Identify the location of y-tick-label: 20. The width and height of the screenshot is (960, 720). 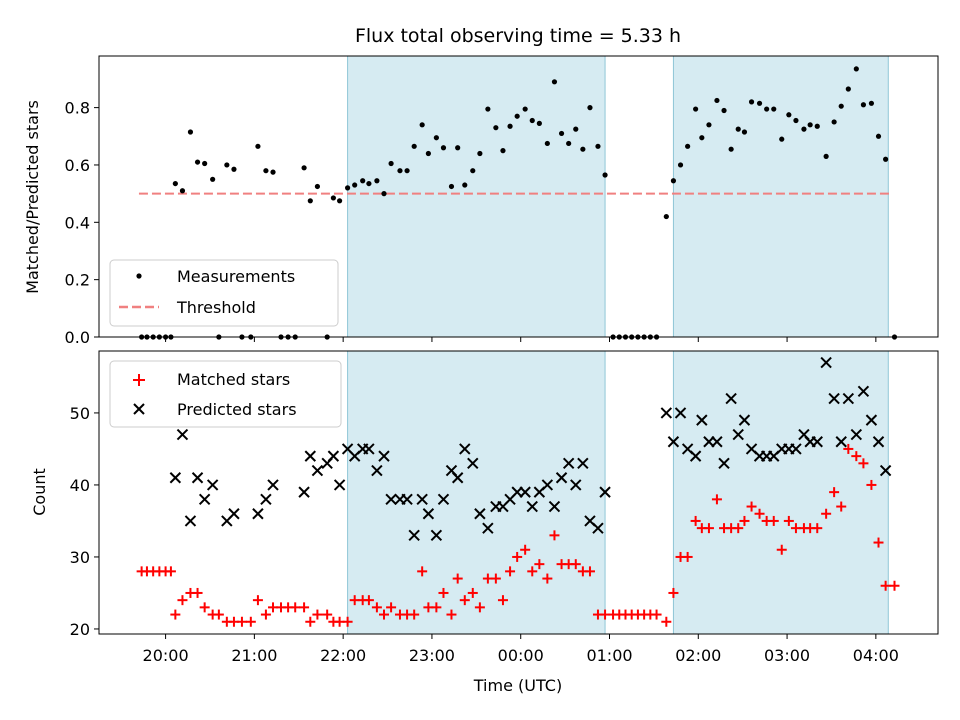
(80, 629).